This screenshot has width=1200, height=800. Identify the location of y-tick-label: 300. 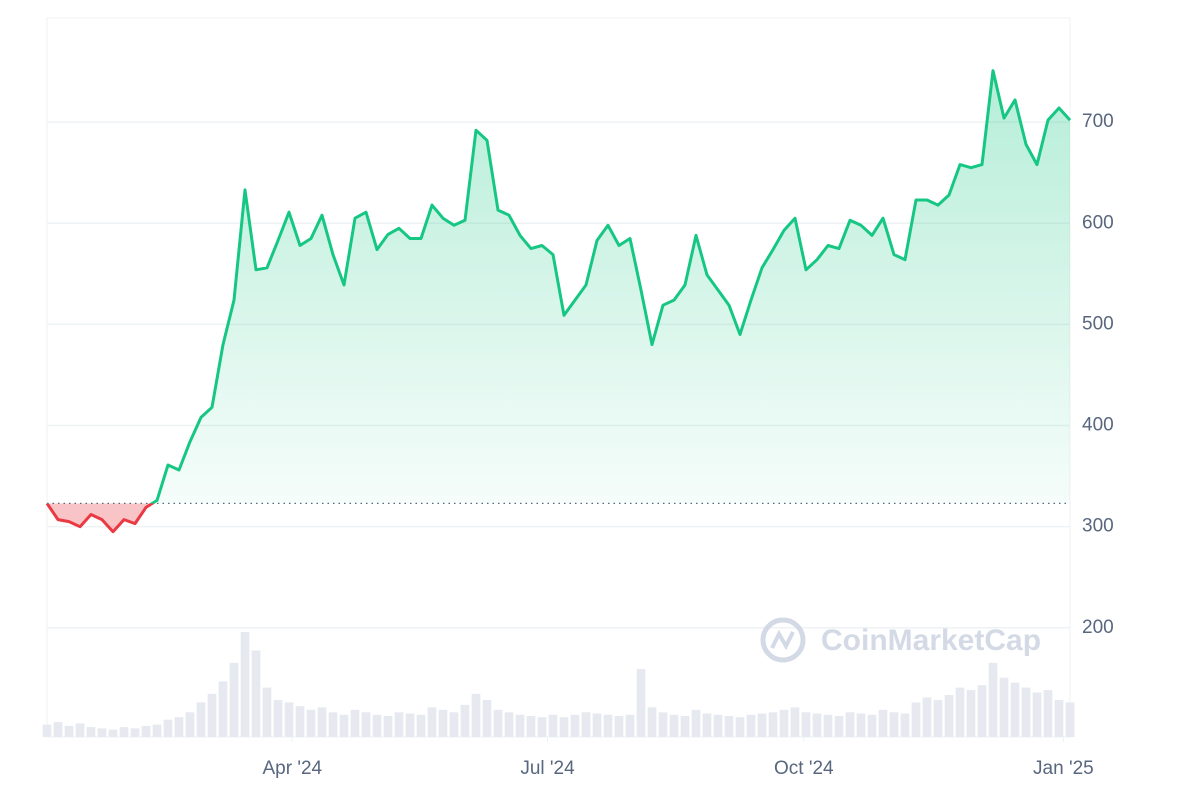
(1098, 526).